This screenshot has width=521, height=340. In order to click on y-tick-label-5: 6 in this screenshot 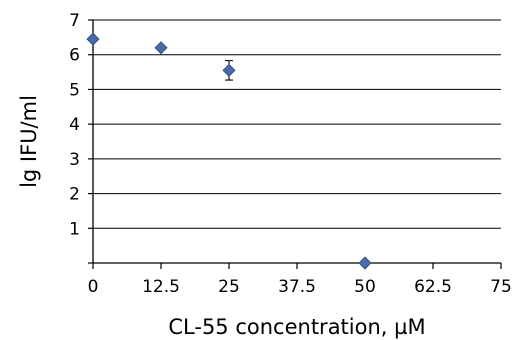, I will do `click(74, 56)`.